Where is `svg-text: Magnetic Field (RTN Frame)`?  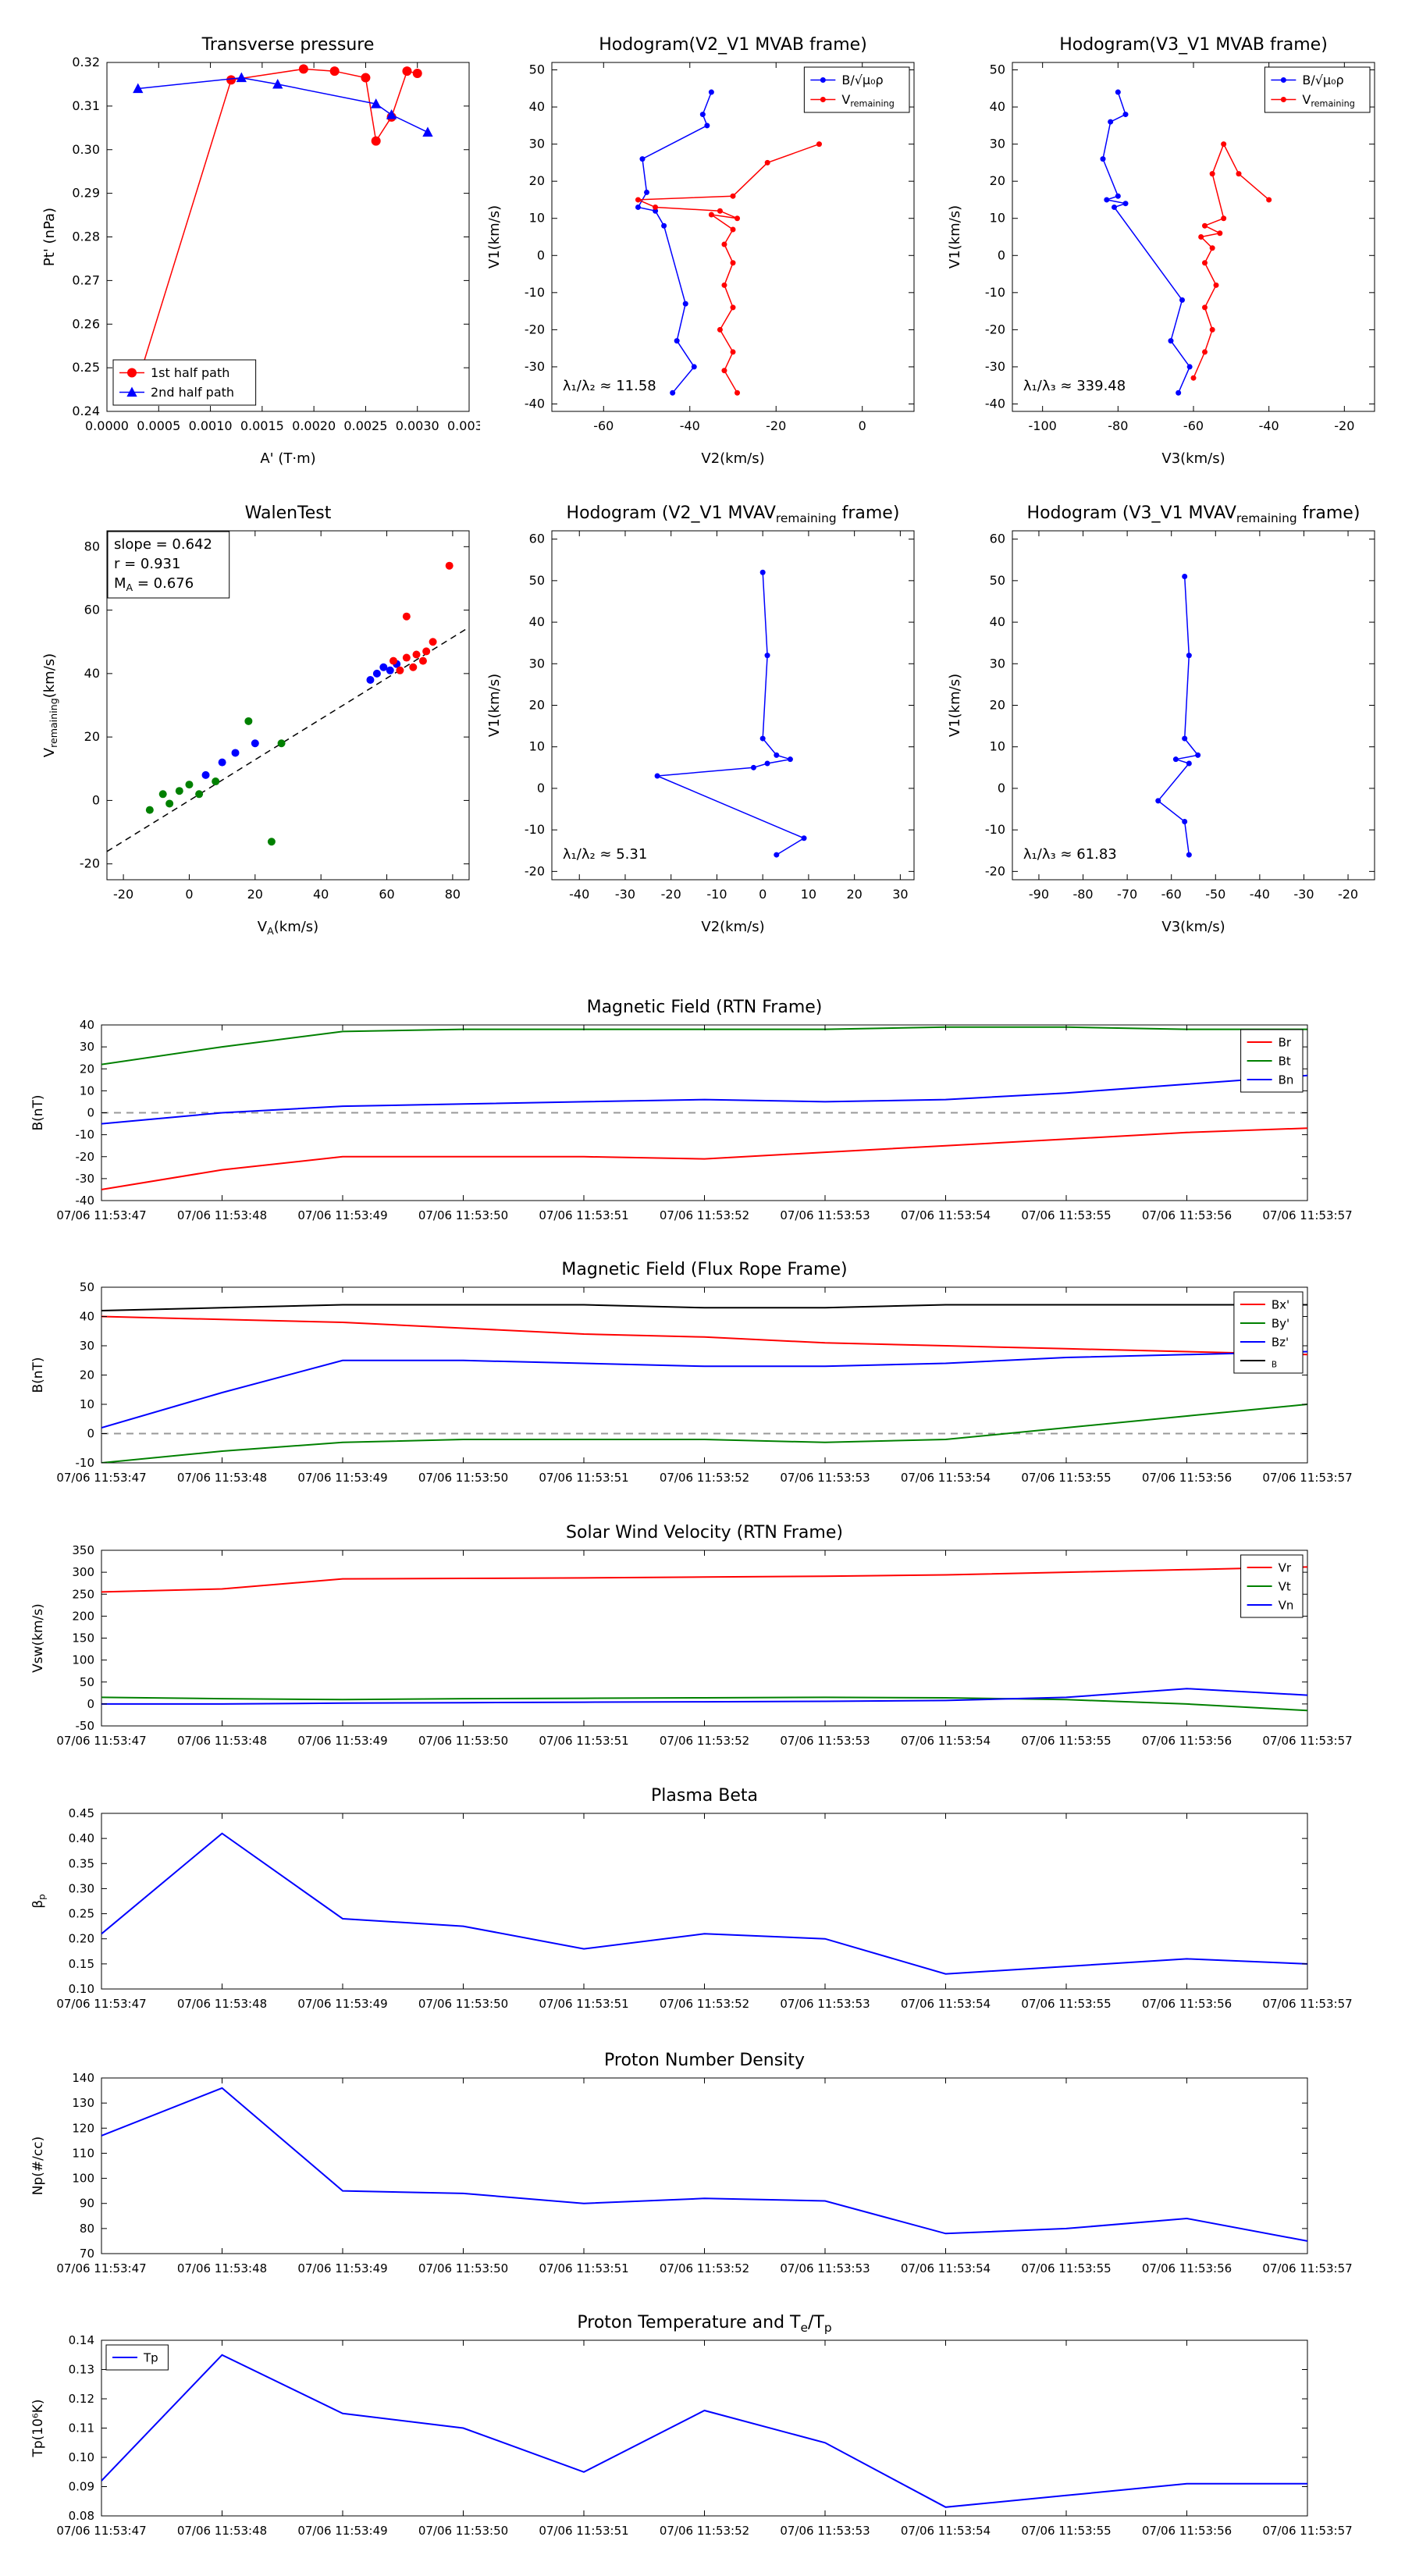 svg-text: Magnetic Field (RTN Frame) is located at coordinates (705, 1008).